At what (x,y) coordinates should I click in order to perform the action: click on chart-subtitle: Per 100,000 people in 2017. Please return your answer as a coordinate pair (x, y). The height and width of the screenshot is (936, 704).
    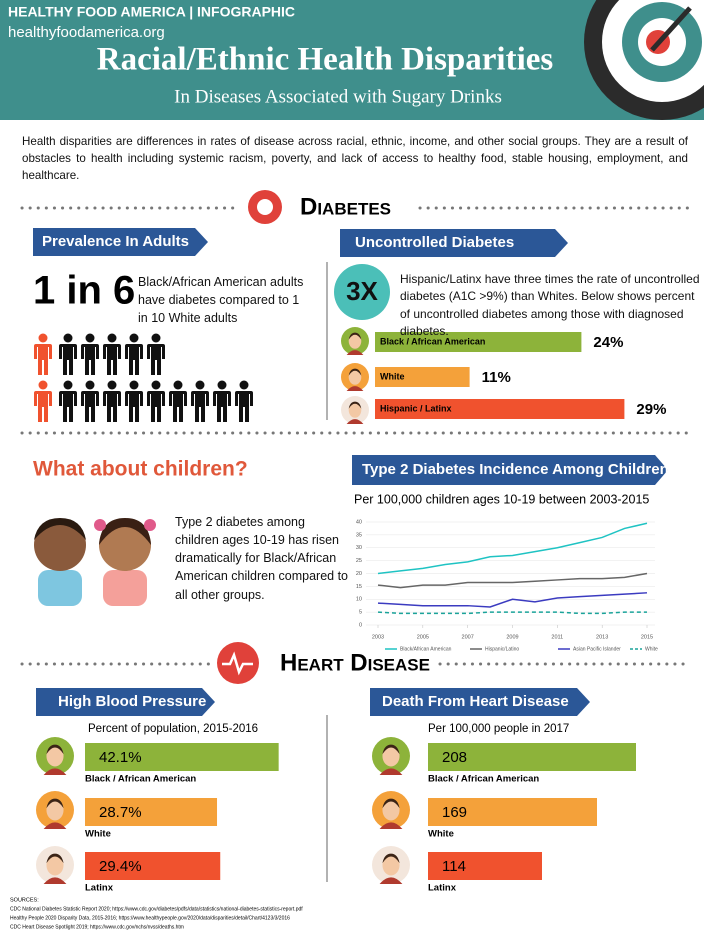
    Looking at the image, I should click on (498, 729).